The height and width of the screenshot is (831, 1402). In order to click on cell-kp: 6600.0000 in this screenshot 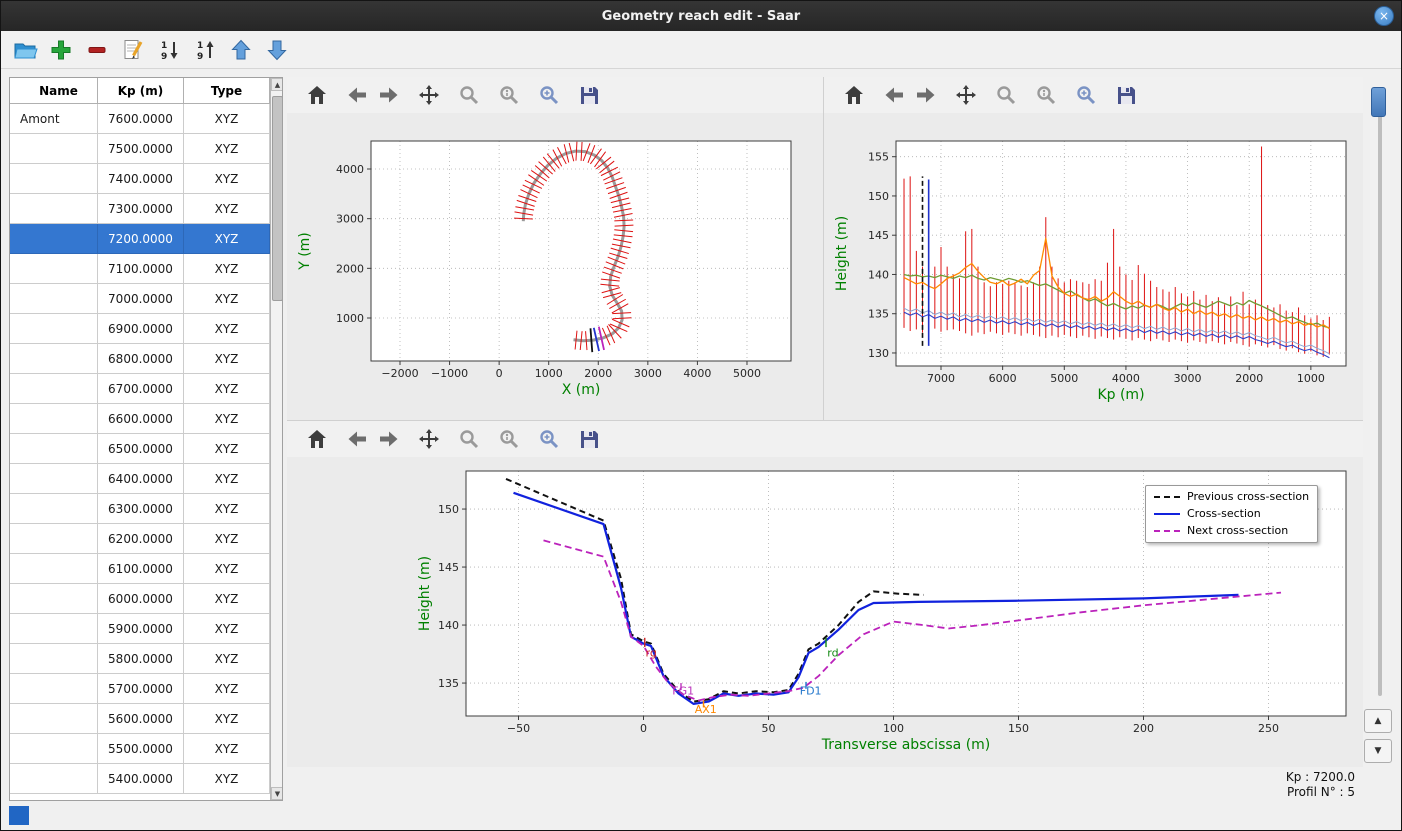, I will do `click(141, 419)`.